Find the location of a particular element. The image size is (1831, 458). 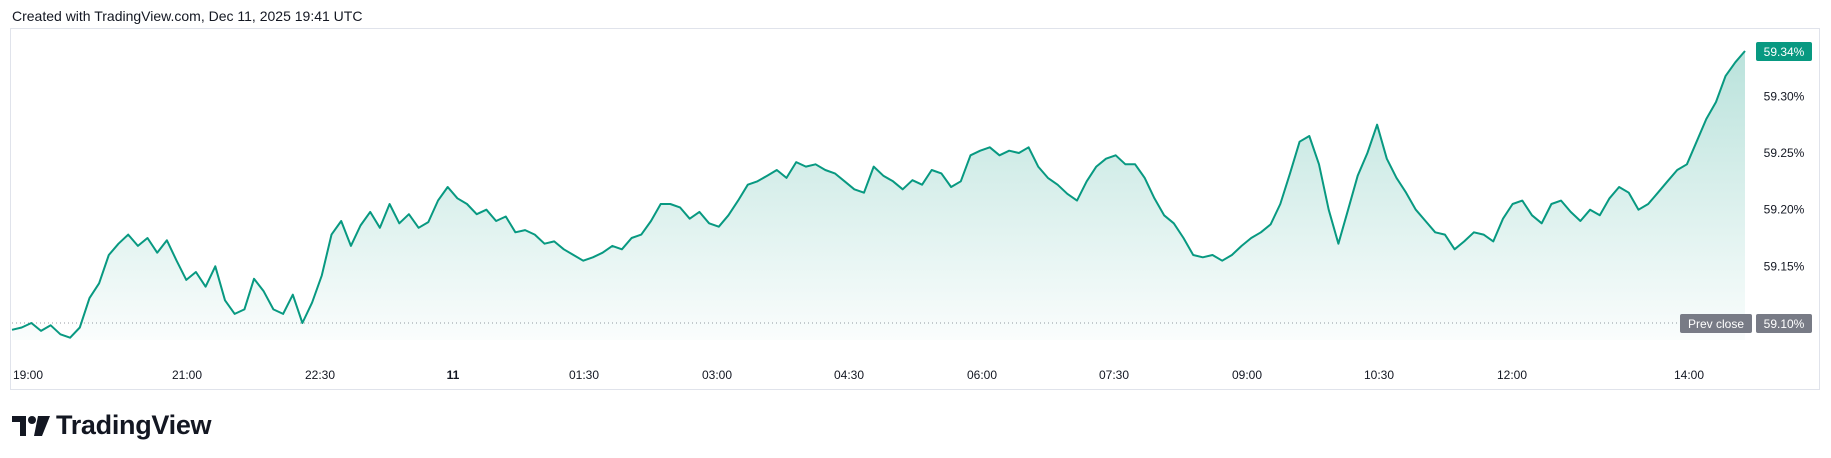

x-tick-label: 19:00 is located at coordinates (28, 375).